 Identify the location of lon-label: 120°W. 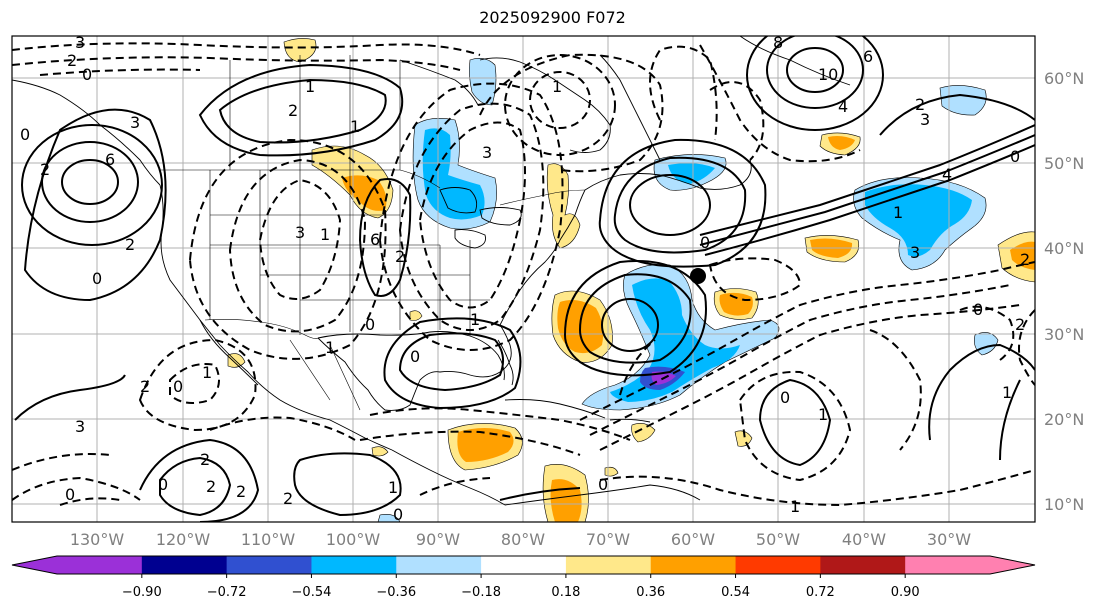
(183, 539).